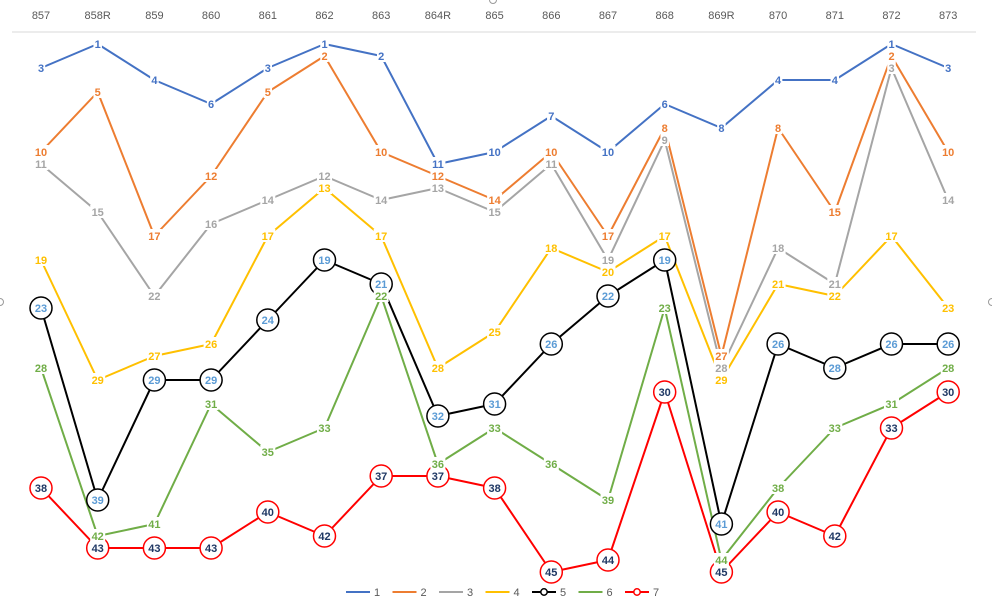  What do you see at coordinates (656, 593) in the screenshot?
I see `legend-label-7: 7` at bounding box center [656, 593].